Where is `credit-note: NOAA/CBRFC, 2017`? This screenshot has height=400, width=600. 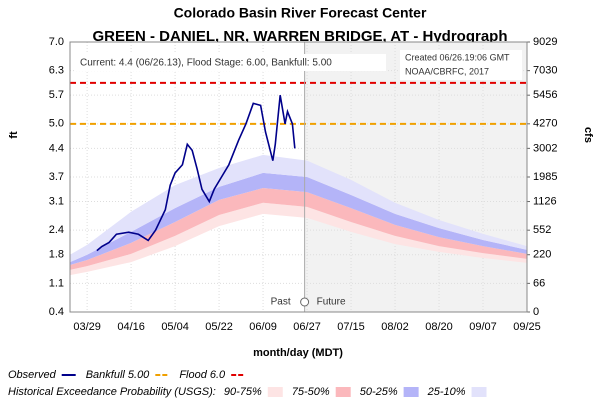 credit-note: NOAA/CBRFC, 2017 is located at coordinates (447, 71).